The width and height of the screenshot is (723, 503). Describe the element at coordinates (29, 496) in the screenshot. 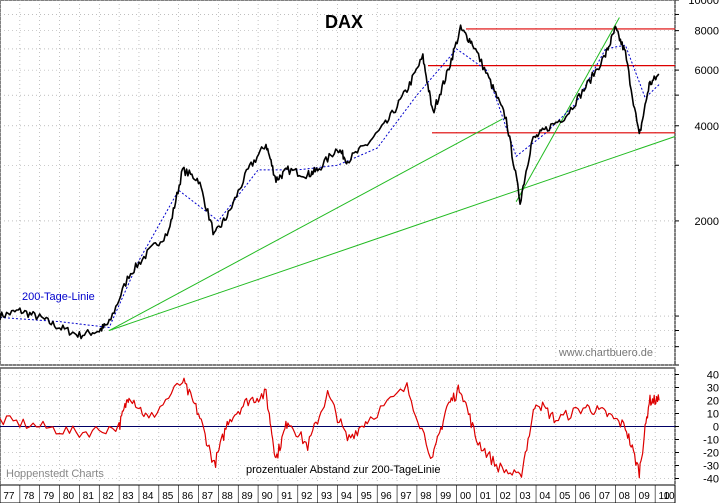

I see `x-tick-label: 78` at that location.